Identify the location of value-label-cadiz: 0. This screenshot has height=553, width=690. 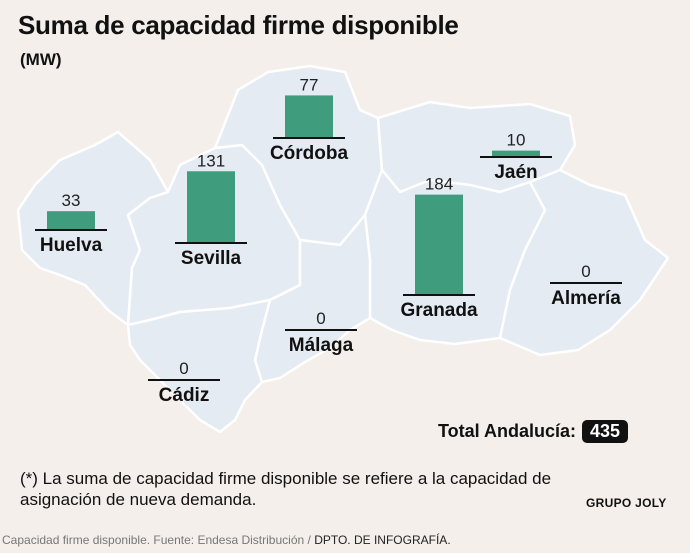
(183, 368).